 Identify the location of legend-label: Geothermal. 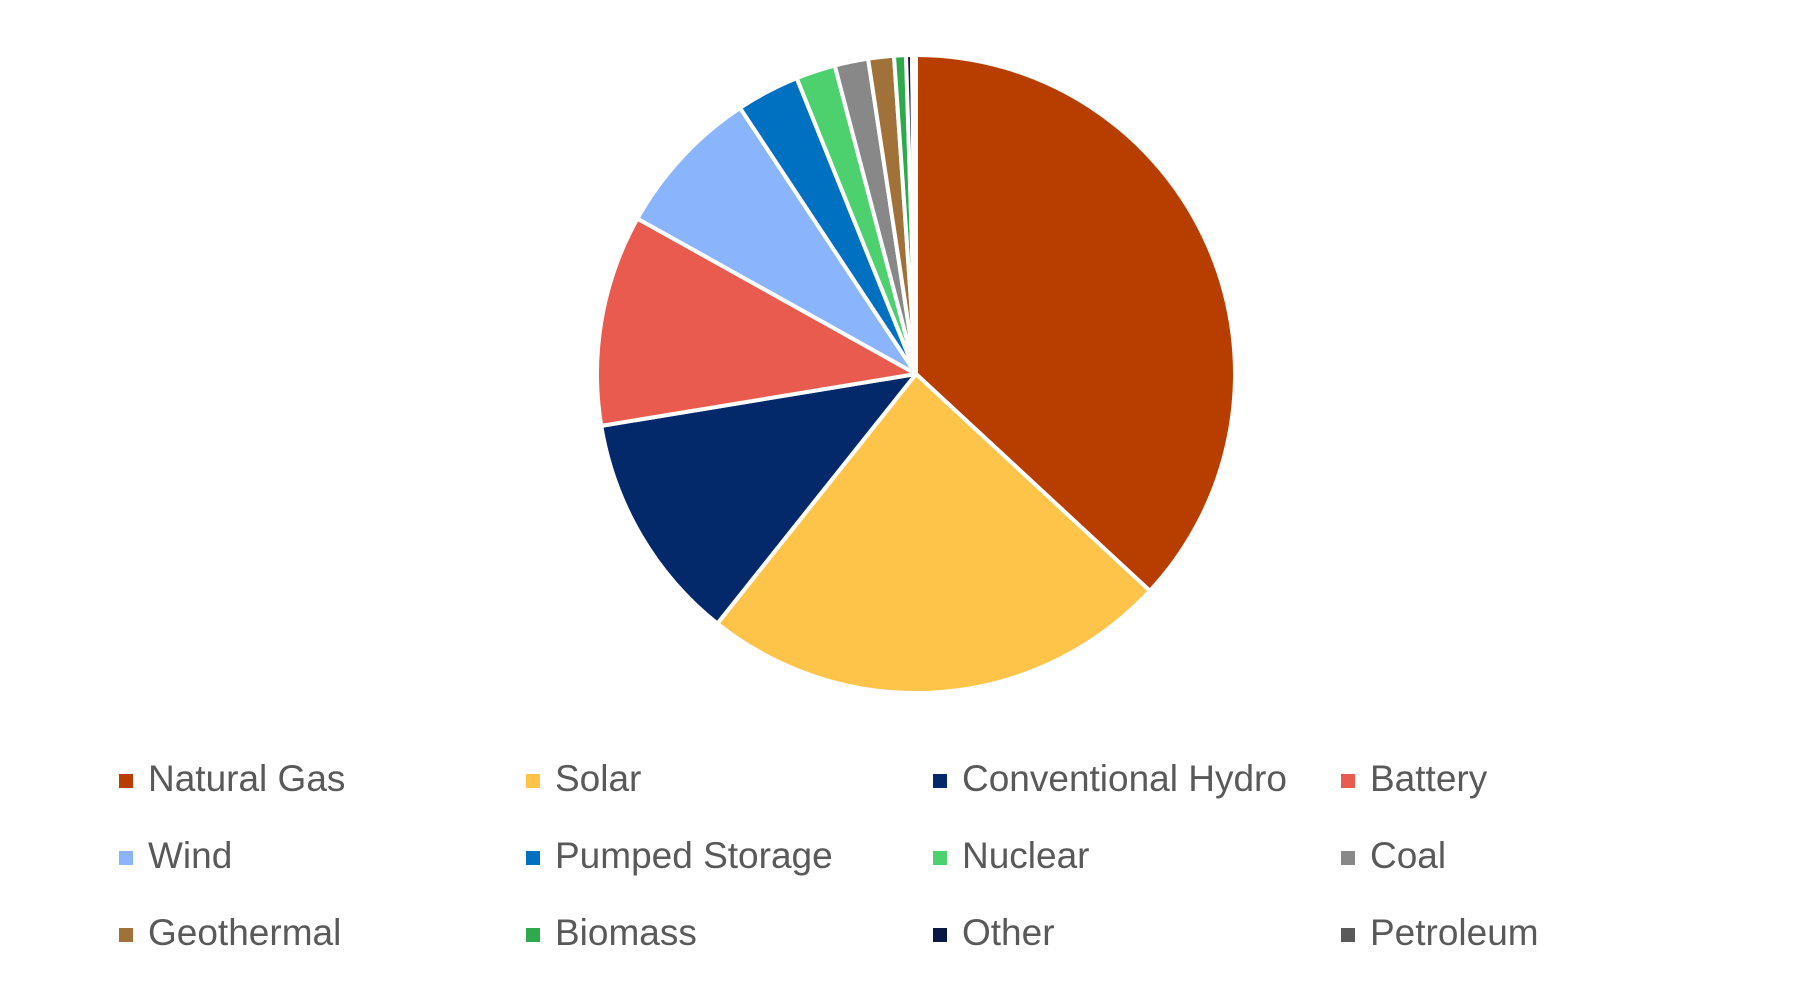
(244, 932).